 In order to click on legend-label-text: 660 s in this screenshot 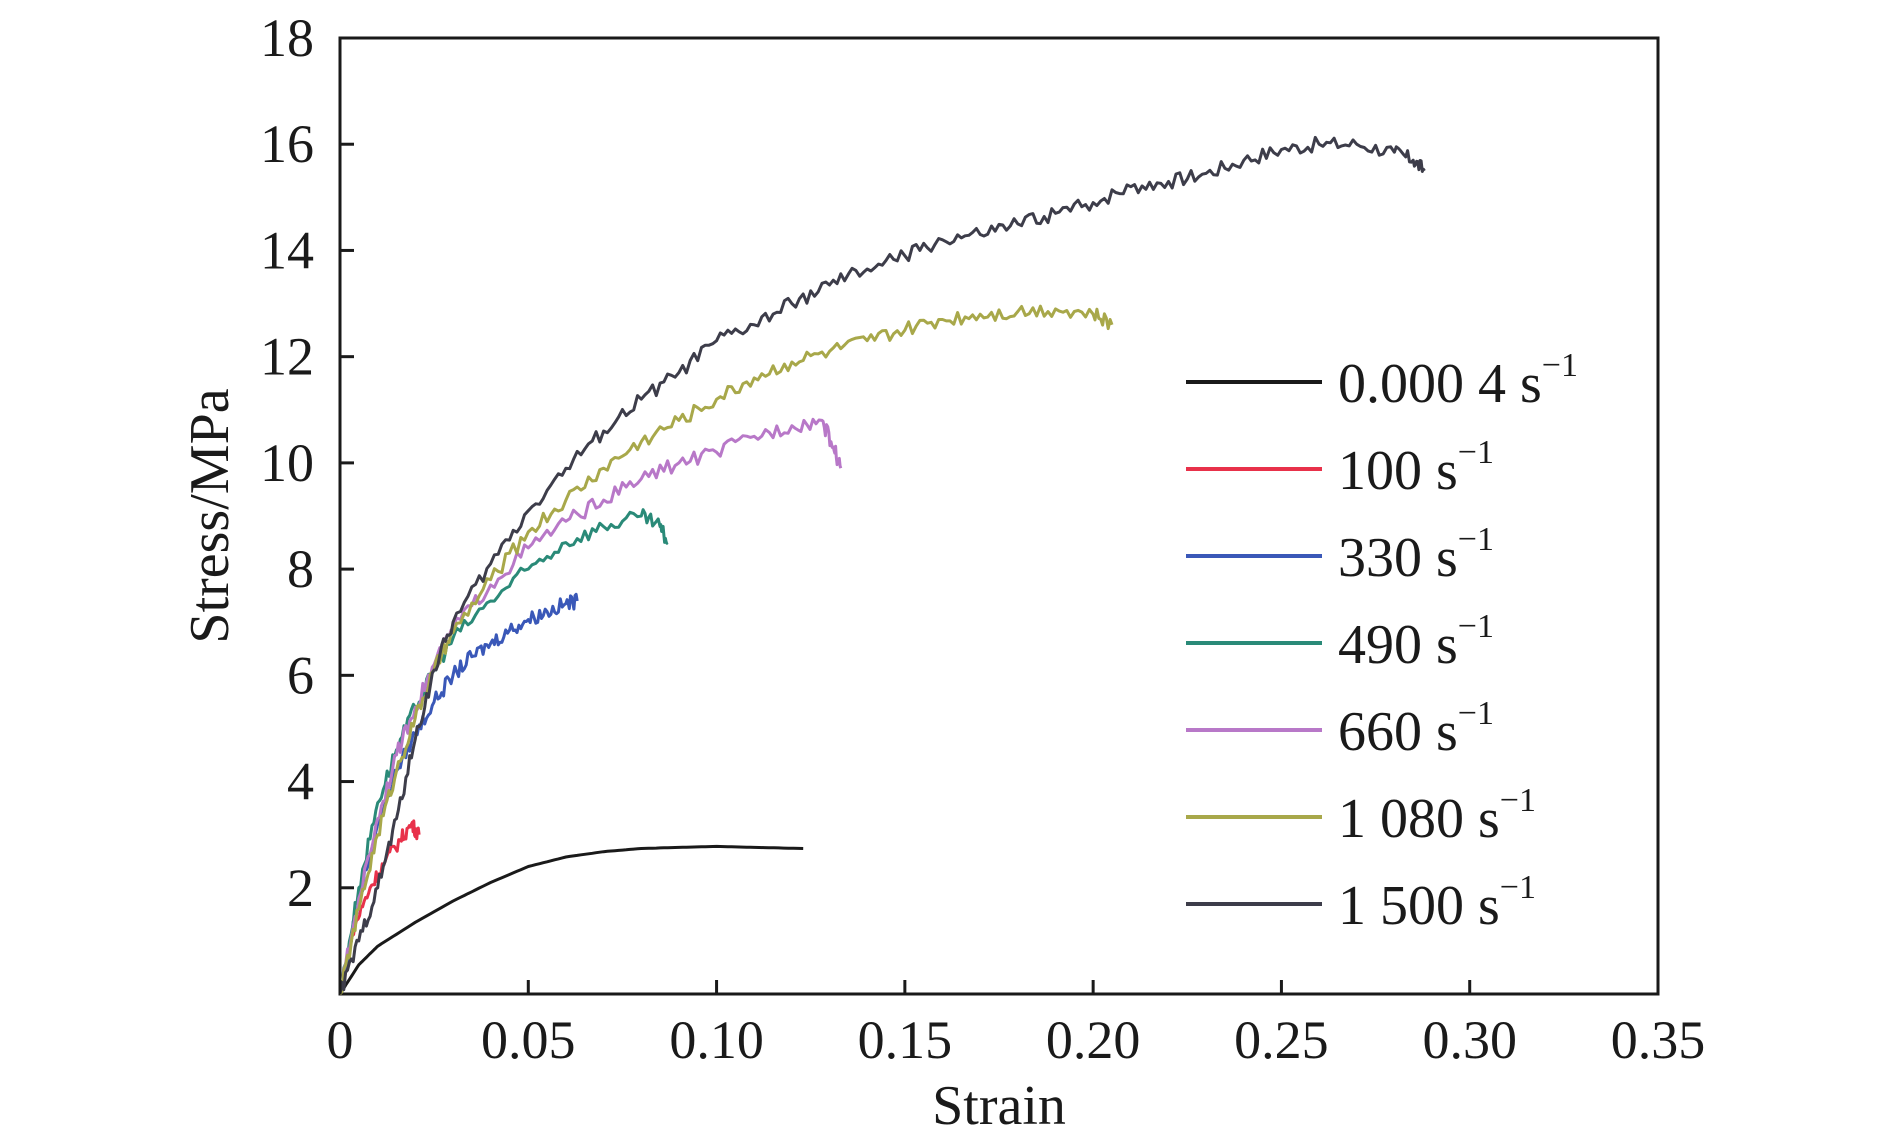, I will do `click(1398, 732)`.